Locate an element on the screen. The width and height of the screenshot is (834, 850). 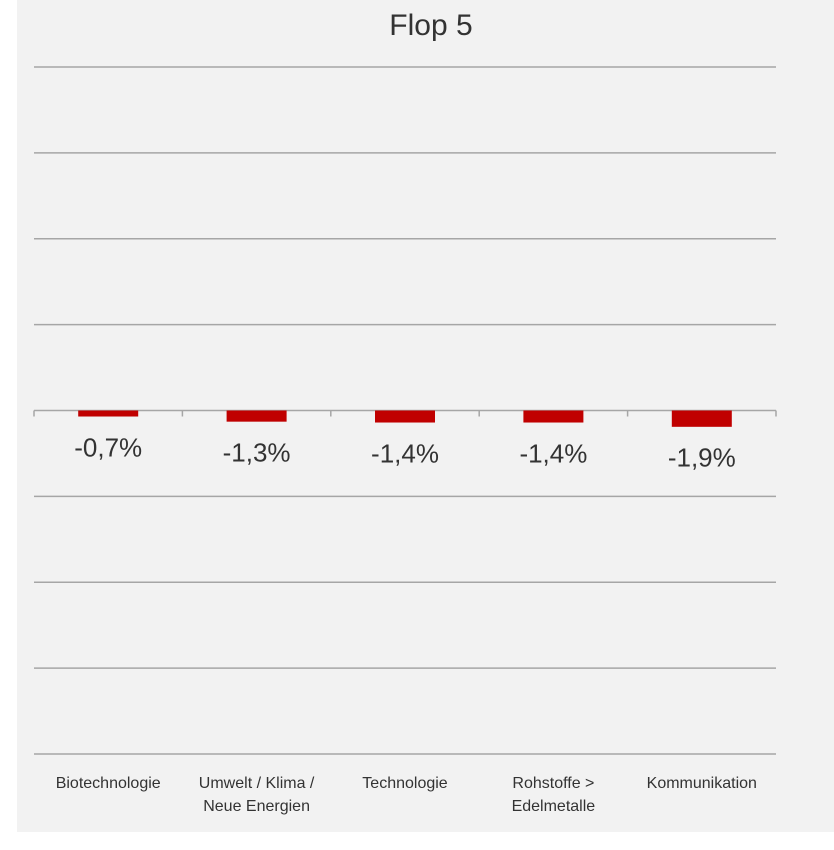
value-label: -0,7% is located at coordinates (108, 447).